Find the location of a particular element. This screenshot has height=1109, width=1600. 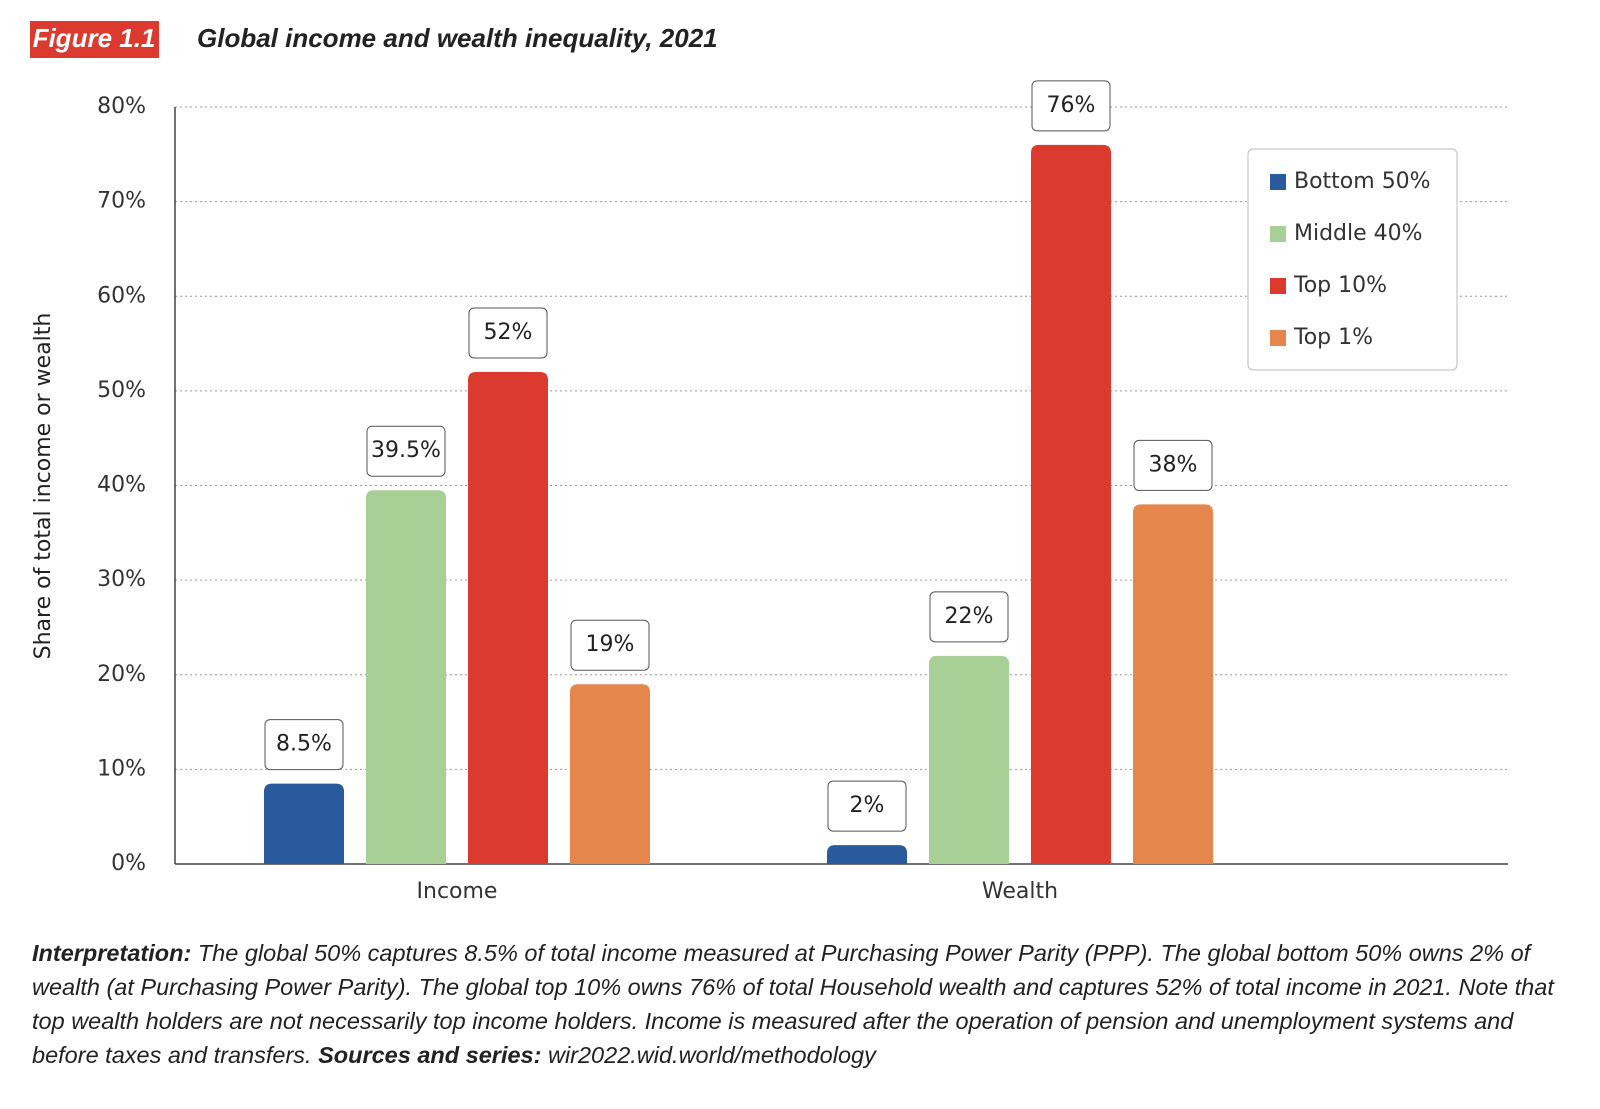

y-tick-label: 10% is located at coordinates (121, 768).